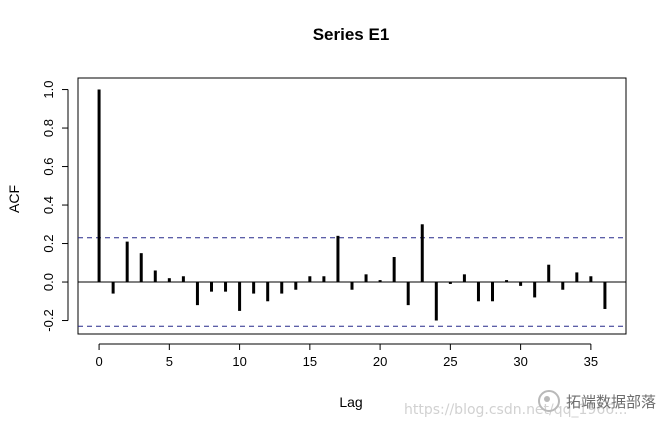 This screenshot has width=666, height=431. Describe the element at coordinates (48, 90) in the screenshot. I see `y-tick-label: 1.0` at that location.